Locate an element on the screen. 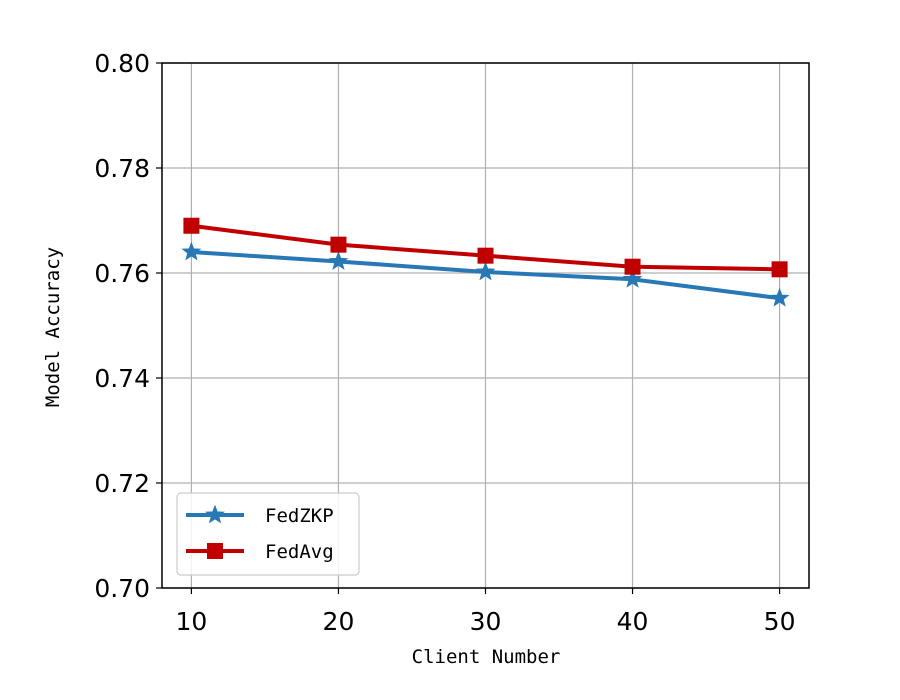 This screenshot has height=700, width=900. y-tick-label: 0.74 is located at coordinates (122, 378).